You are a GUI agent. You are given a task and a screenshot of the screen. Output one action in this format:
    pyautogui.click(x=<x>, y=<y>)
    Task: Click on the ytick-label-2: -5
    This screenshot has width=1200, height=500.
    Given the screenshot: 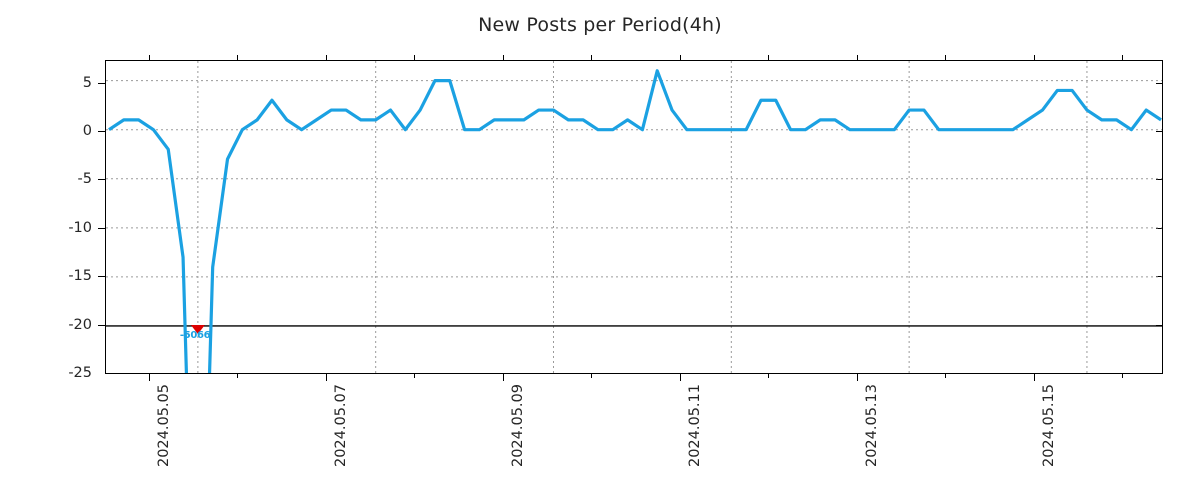 What is the action you would take?
    pyautogui.click(x=84, y=179)
    